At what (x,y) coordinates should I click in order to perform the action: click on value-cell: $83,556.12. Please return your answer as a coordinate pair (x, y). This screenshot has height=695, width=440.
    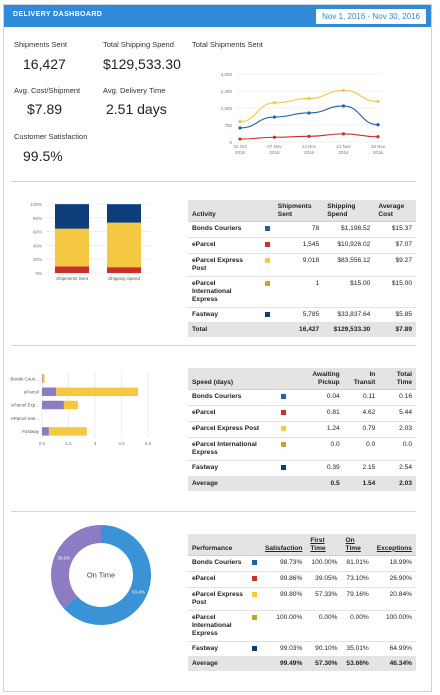
    Looking at the image, I should click on (349, 265).